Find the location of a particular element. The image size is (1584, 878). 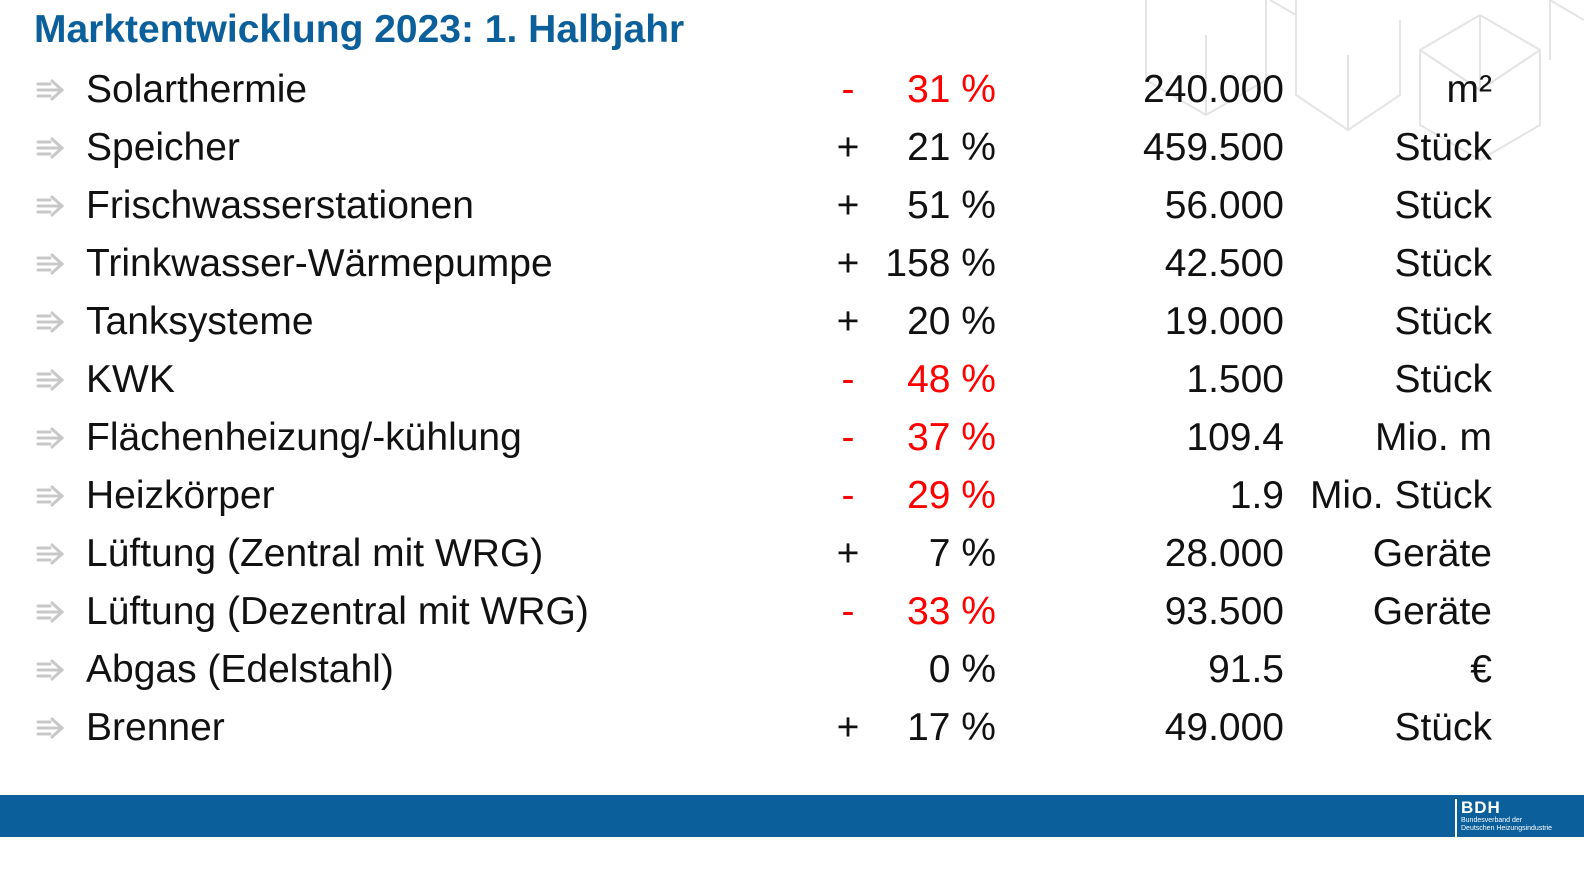

category-label: KWK is located at coordinates (130, 379).